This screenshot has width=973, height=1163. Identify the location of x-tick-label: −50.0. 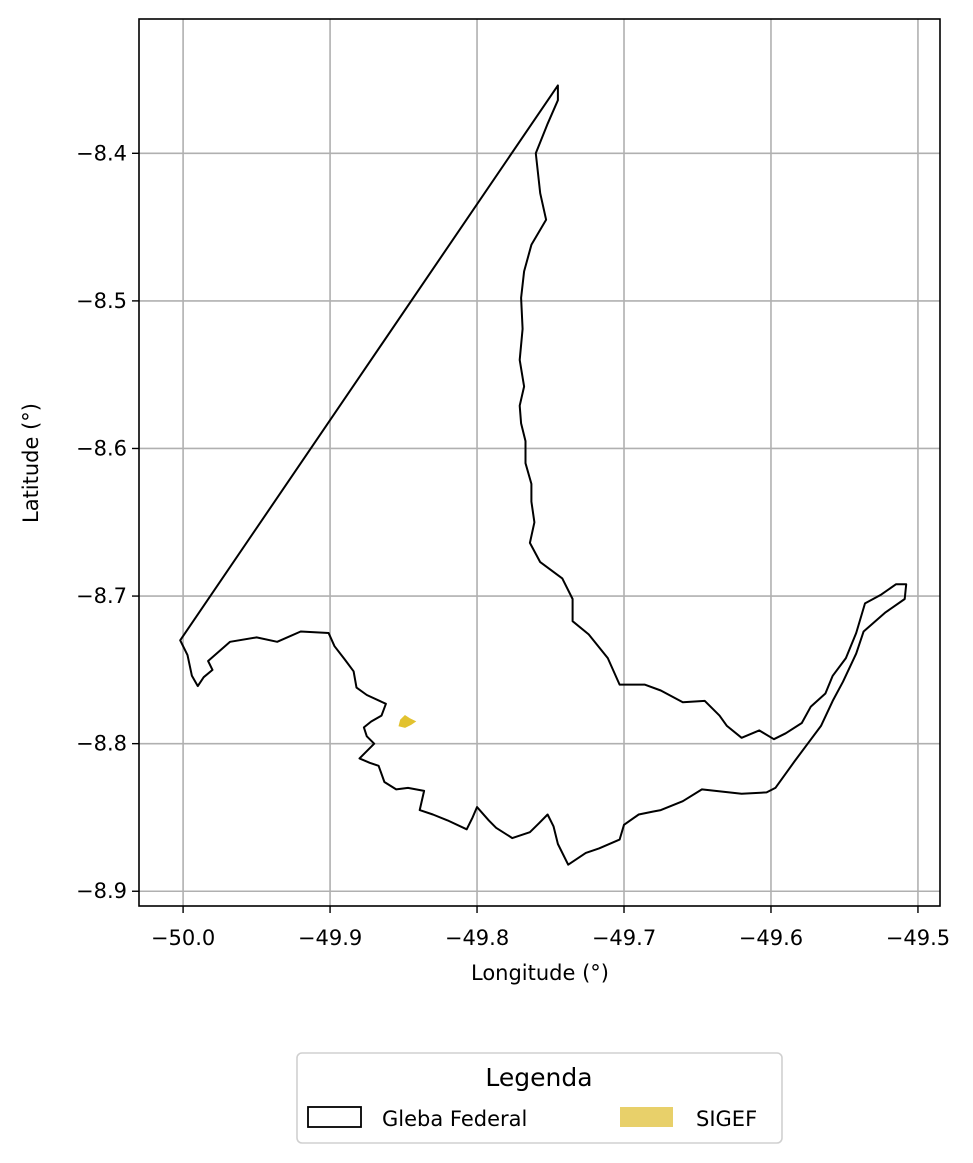
(183, 938).